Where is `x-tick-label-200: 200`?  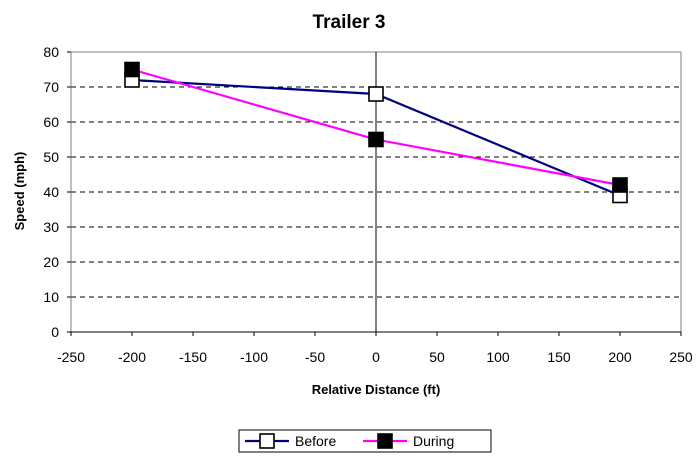 x-tick-label-200: 200 is located at coordinates (620, 357).